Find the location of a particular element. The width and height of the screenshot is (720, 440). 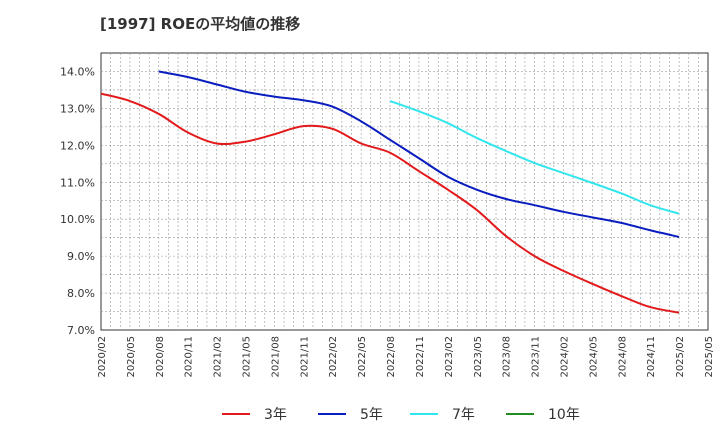

x-tick-label: 2024/02 is located at coordinates (564, 357).